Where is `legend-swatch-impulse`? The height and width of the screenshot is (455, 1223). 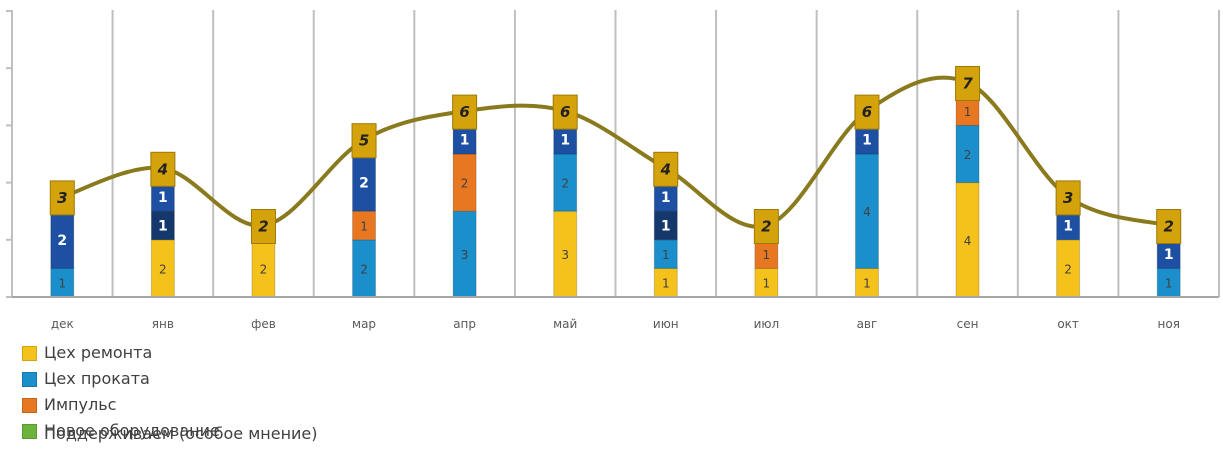 legend-swatch-impulse is located at coordinates (29, 405).